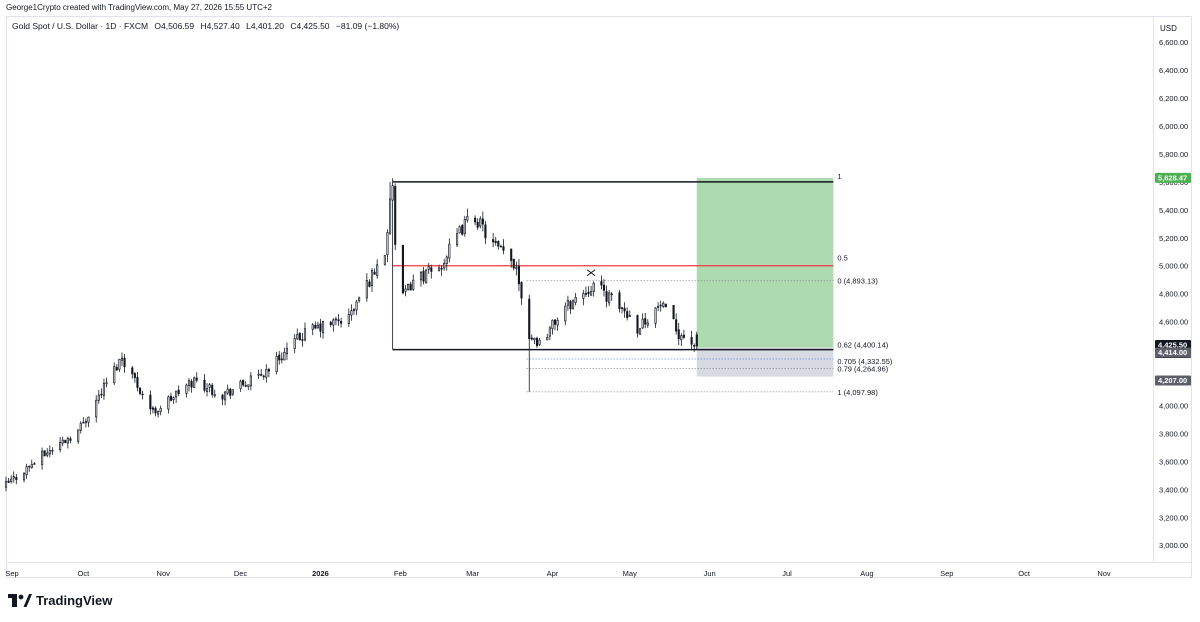  I want to click on x-tick-label: Dec, so click(241, 573).